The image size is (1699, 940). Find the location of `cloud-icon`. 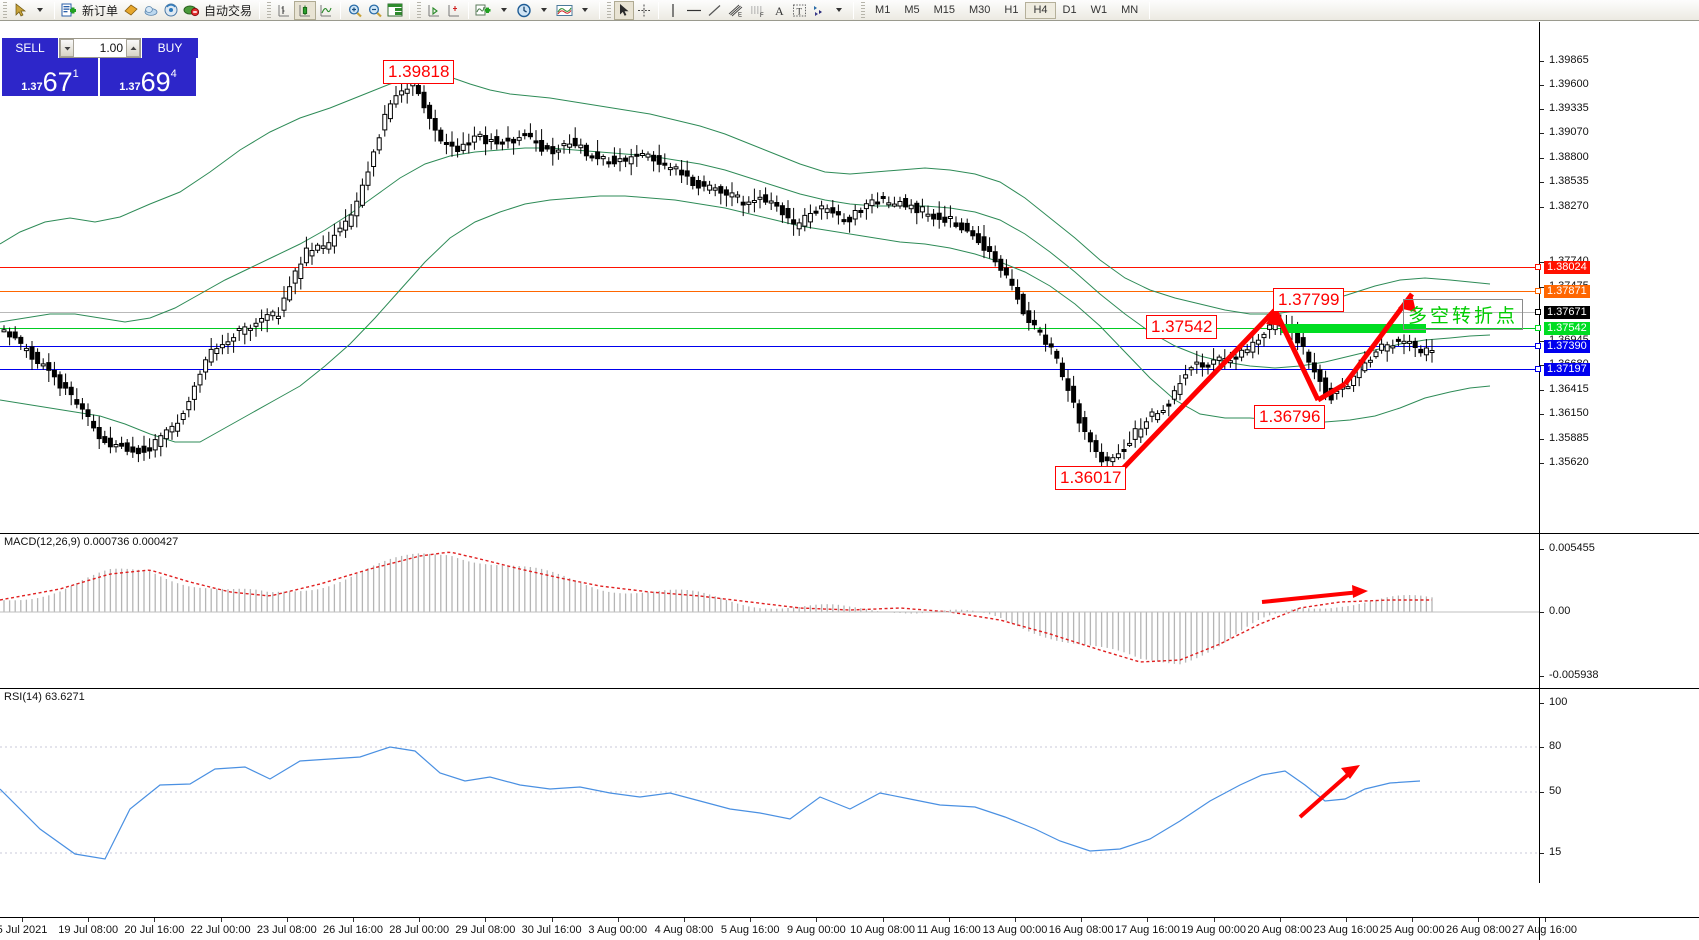

cloud-icon is located at coordinates (151, 10).